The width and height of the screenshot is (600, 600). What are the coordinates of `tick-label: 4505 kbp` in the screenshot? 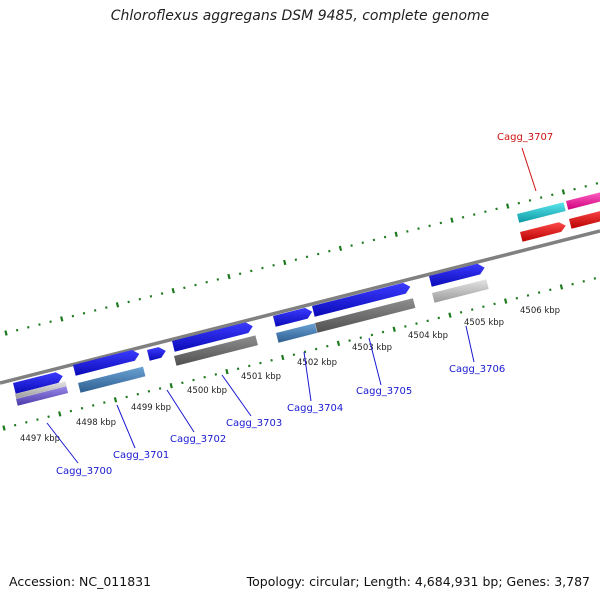 It's located at (484, 323).